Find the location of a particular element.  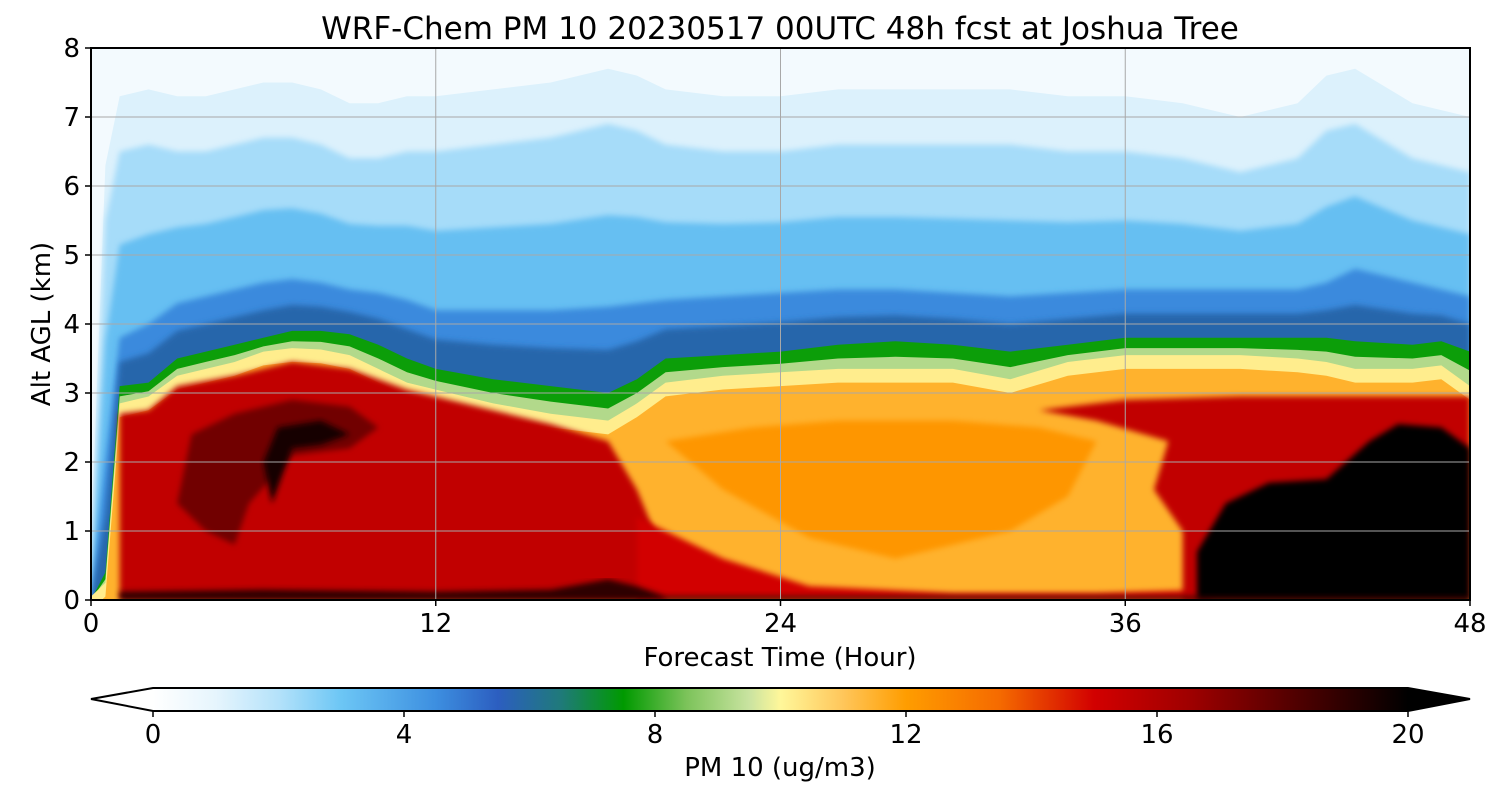

y-tick-label: 4 is located at coordinates (71, 325).